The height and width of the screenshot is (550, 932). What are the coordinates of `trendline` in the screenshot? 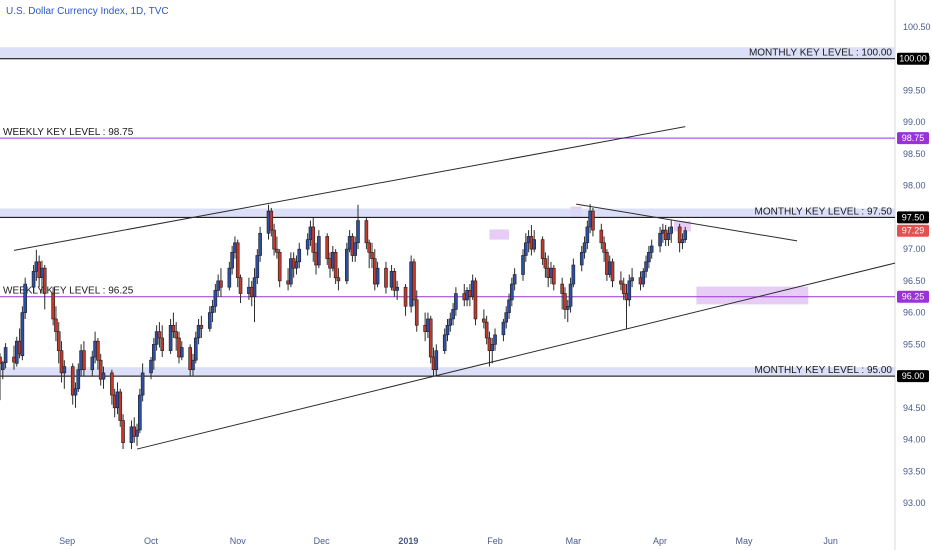 It's located at (687, 222).